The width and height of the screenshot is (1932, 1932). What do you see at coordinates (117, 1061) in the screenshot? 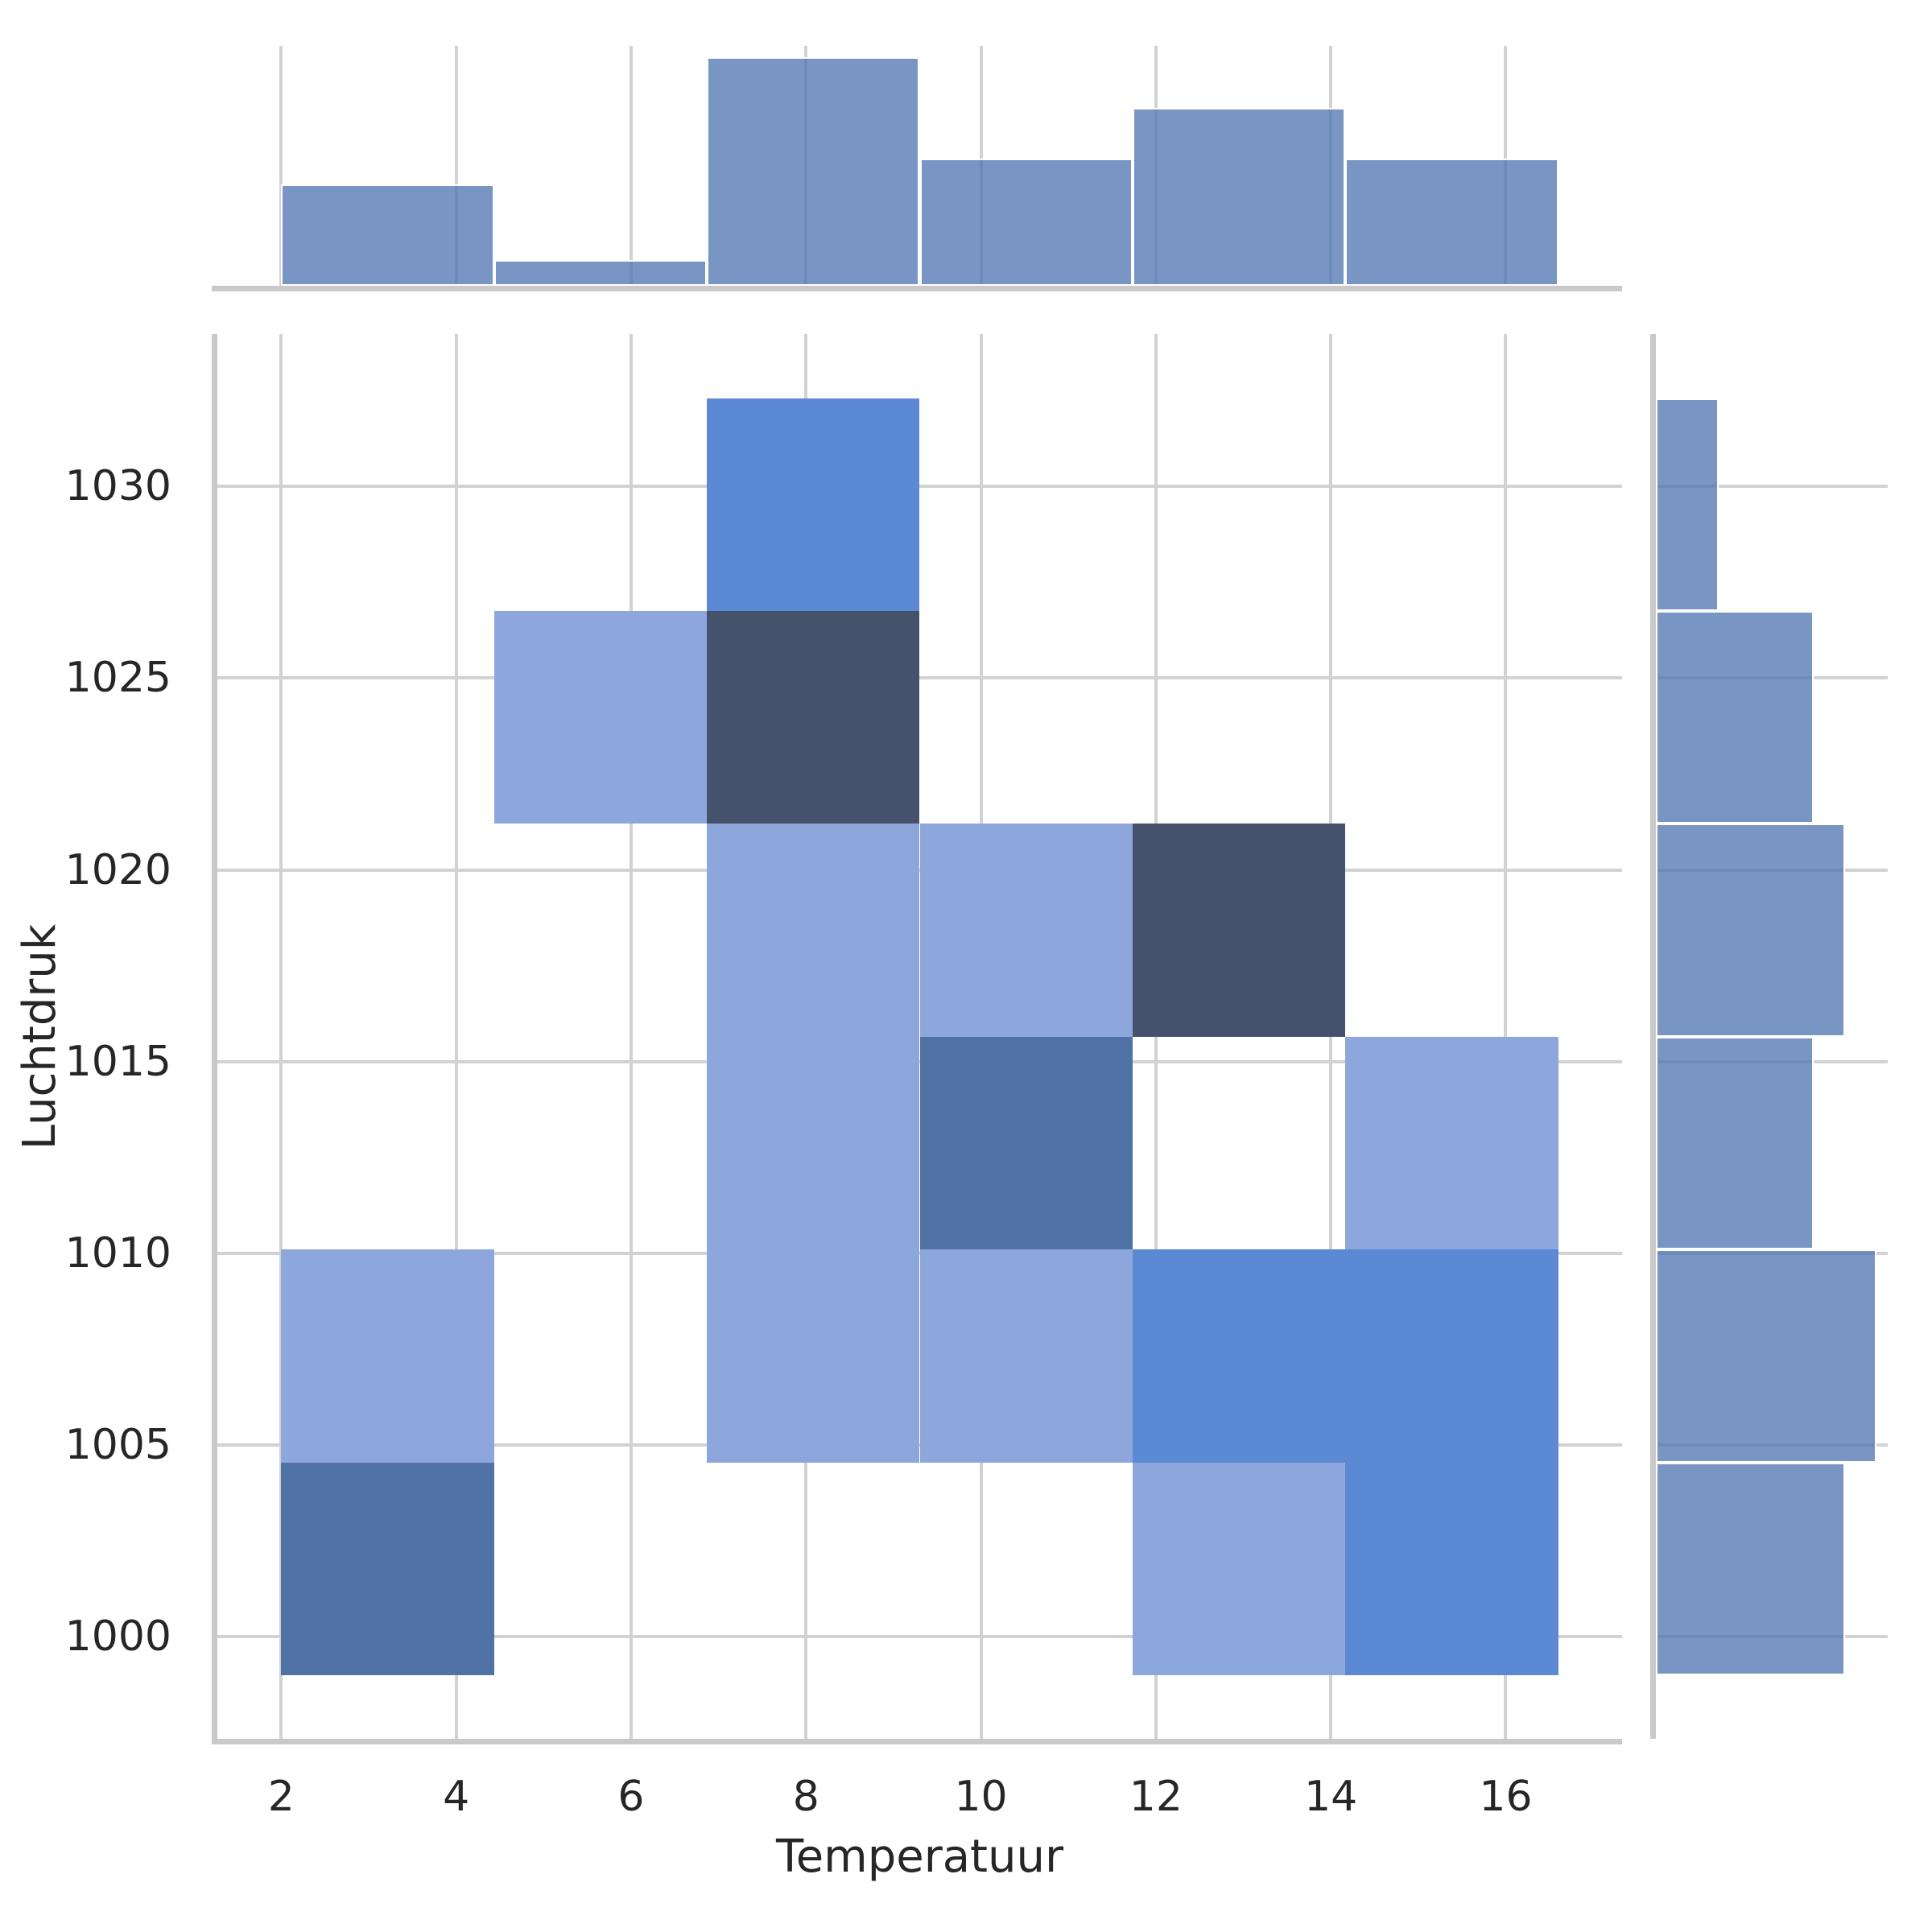
I see `y-tick-label: 1015` at bounding box center [117, 1061].